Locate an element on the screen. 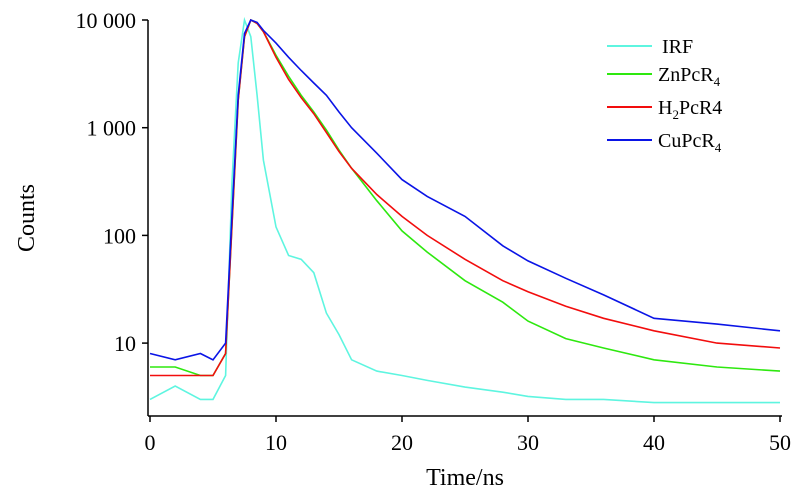  y-tick-label: 10 is located at coordinates (125, 343).